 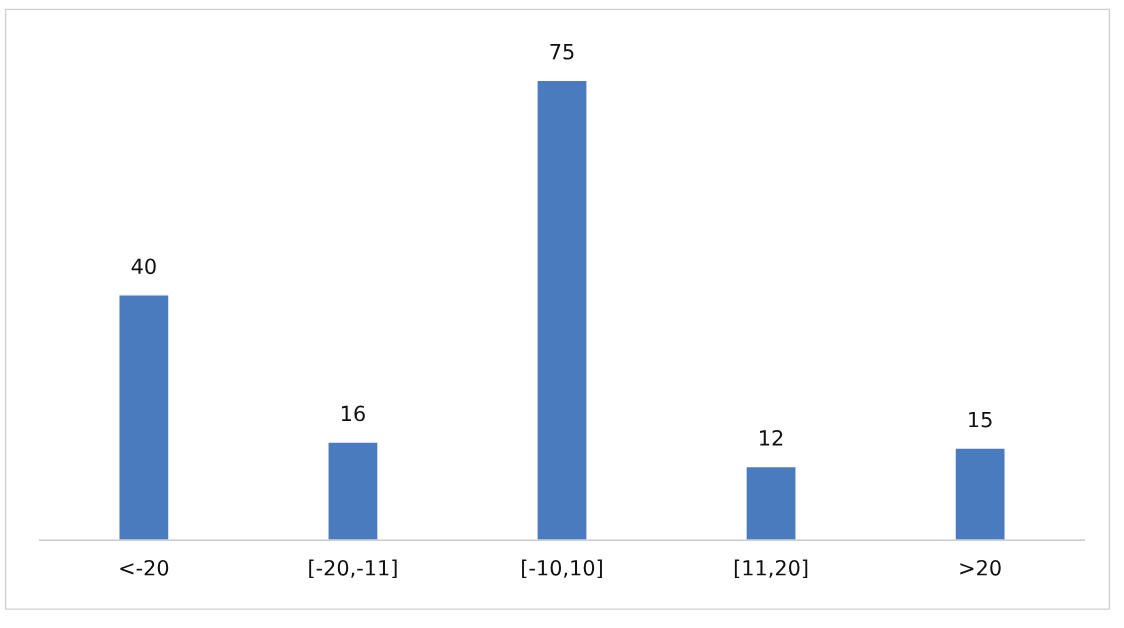 What do you see at coordinates (353, 413) in the screenshot?
I see `data-label: 16` at bounding box center [353, 413].